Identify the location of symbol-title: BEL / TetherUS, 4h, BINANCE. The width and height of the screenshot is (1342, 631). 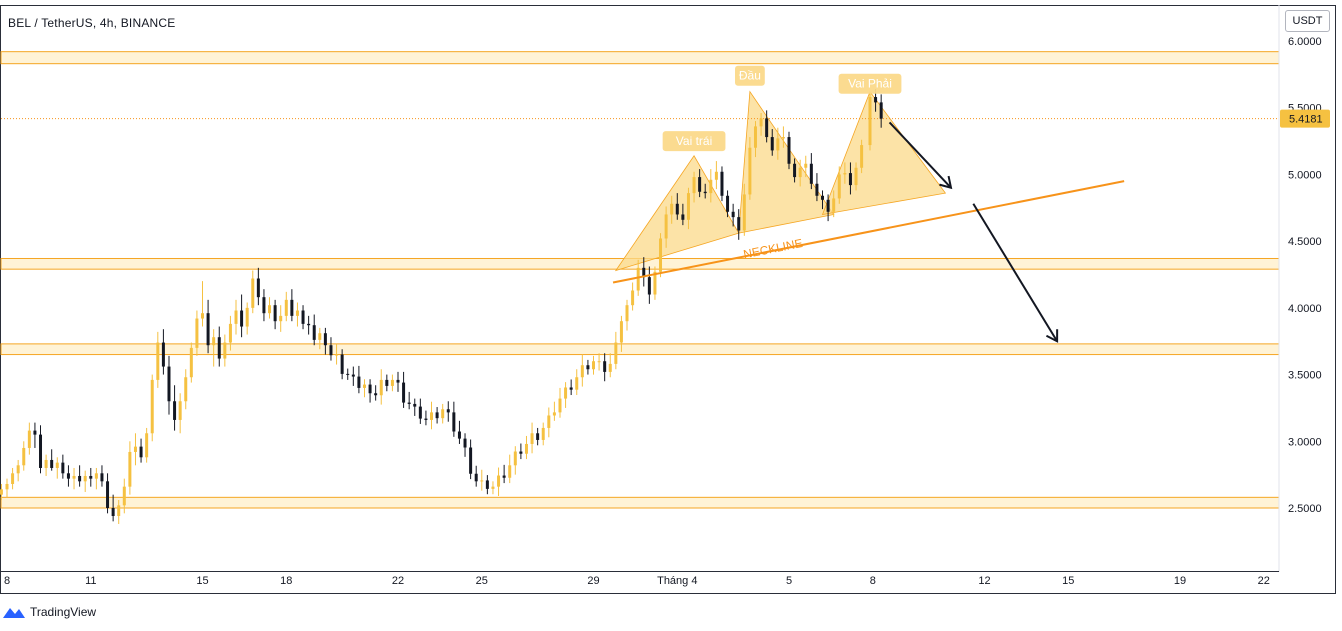
(92, 23).